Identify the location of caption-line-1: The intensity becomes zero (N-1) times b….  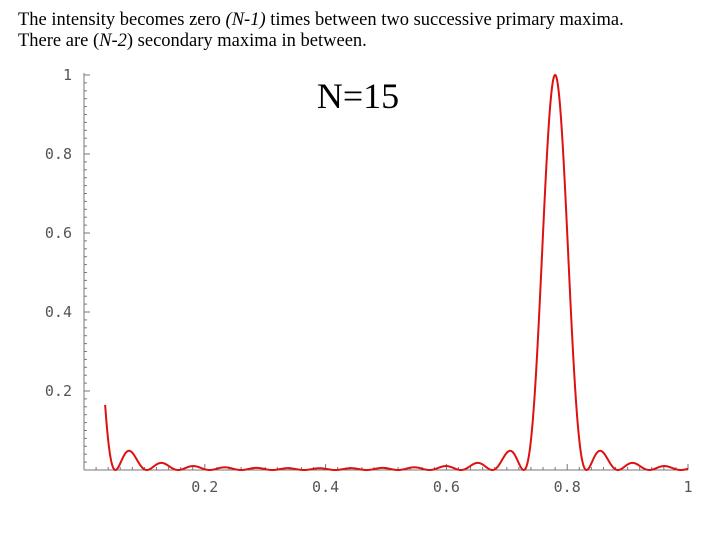
(363, 20).